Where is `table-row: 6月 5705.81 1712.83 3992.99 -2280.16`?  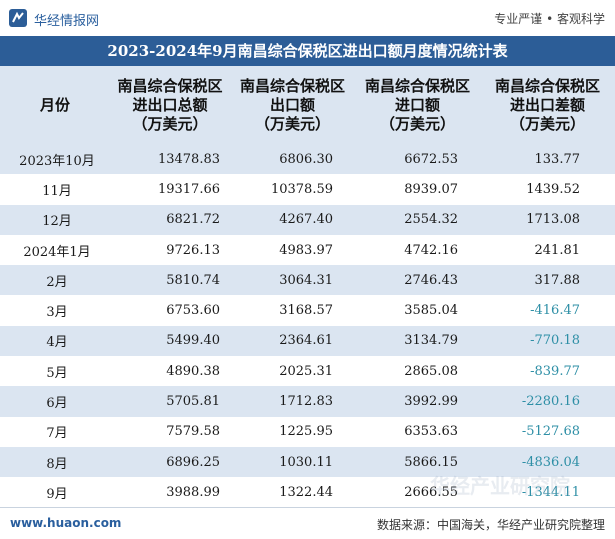 table-row: 6月 5705.81 1712.83 3992.99 -2280.16 is located at coordinates (307, 401).